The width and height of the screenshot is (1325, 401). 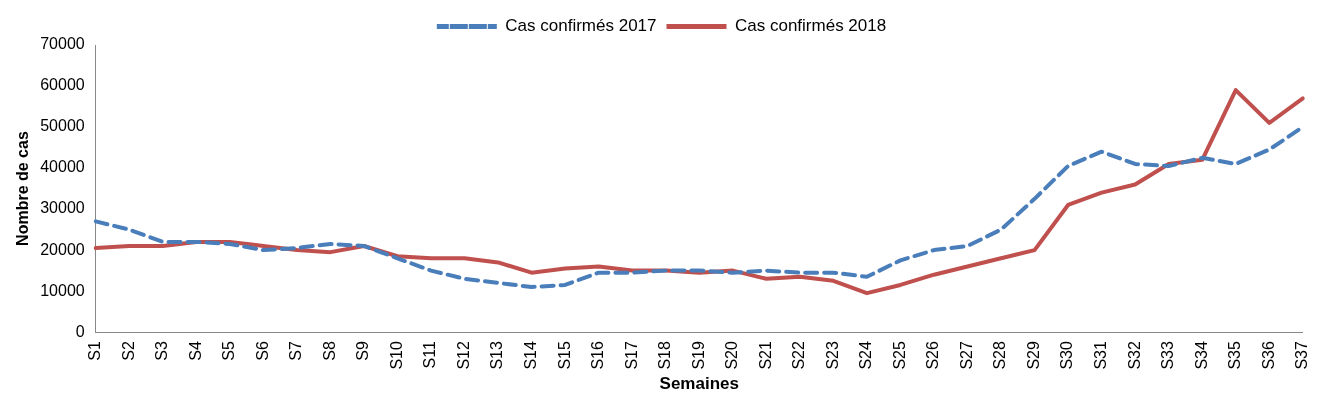 I want to click on x-tick-label: S34, so click(x=1201, y=355).